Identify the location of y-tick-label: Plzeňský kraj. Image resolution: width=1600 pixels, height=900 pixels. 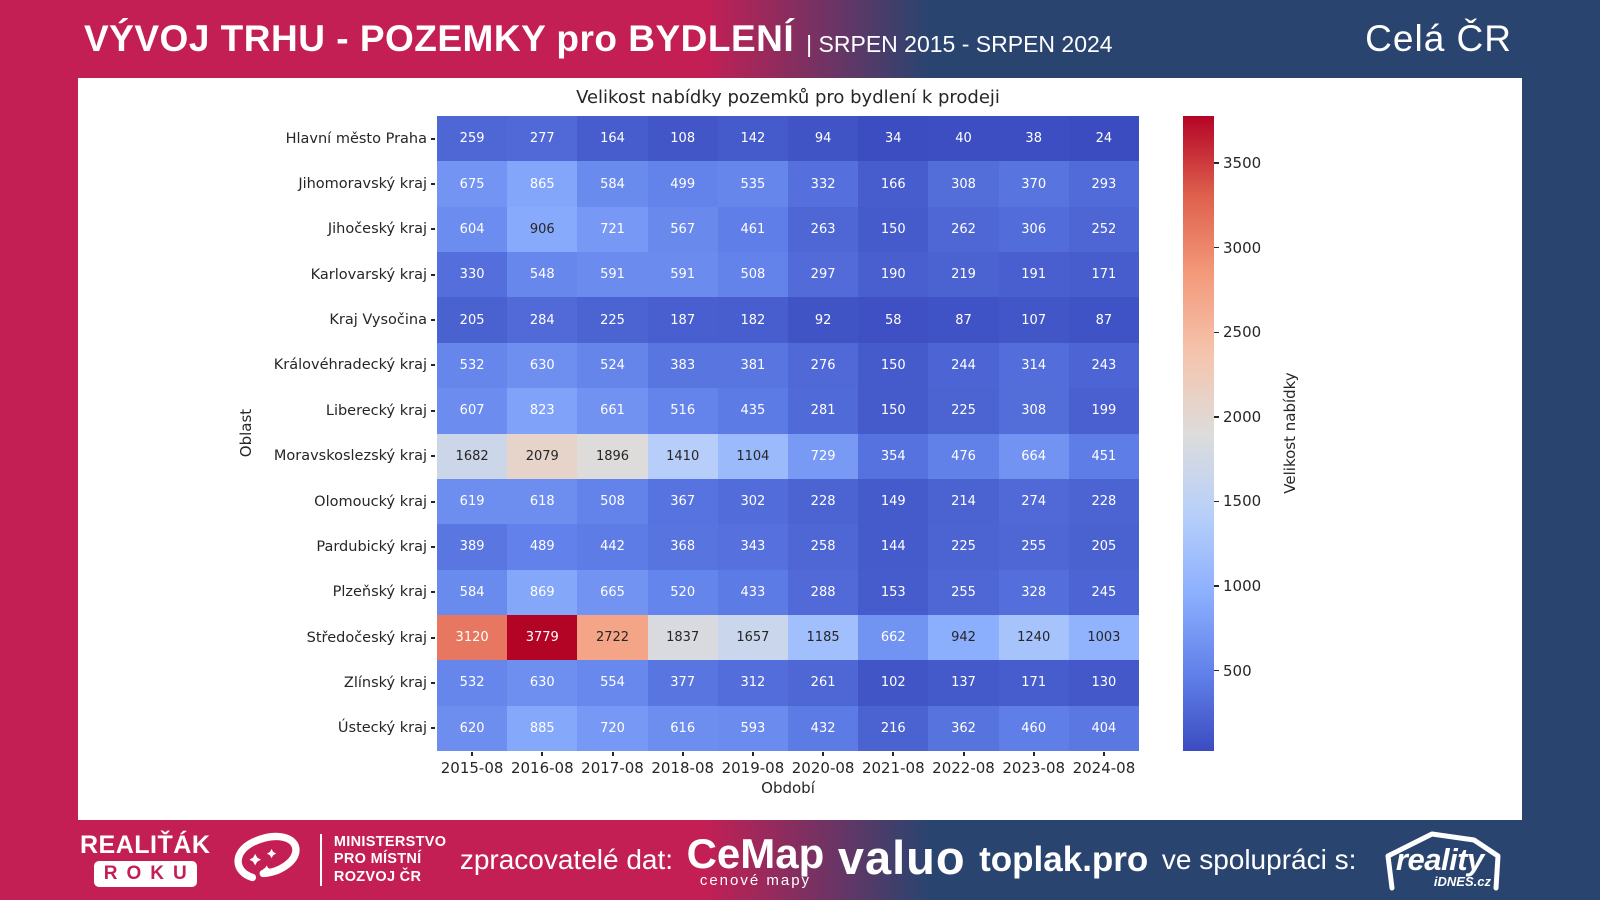
(256, 592).